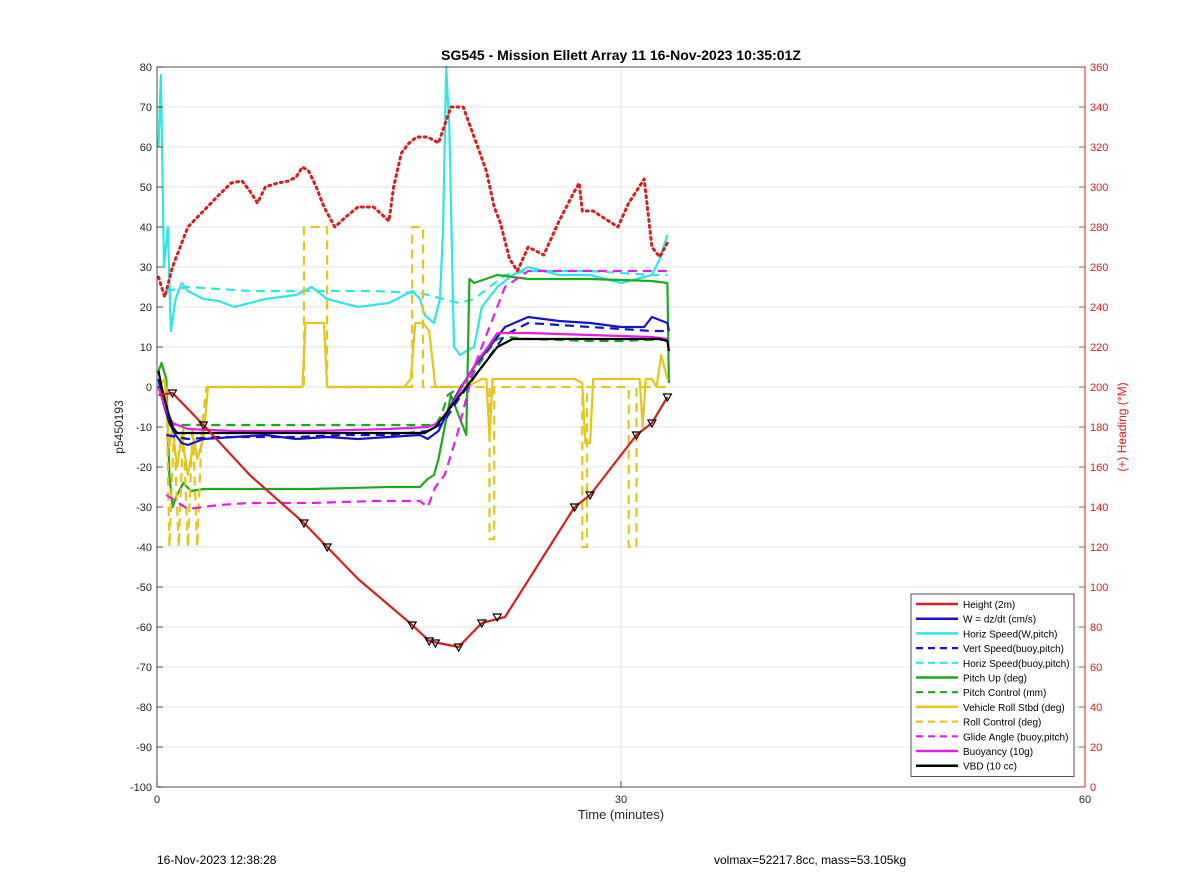 The image size is (1200, 885). I want to click on footer-timestamp: 16-Nov-2023 12:38:28, so click(217, 860).